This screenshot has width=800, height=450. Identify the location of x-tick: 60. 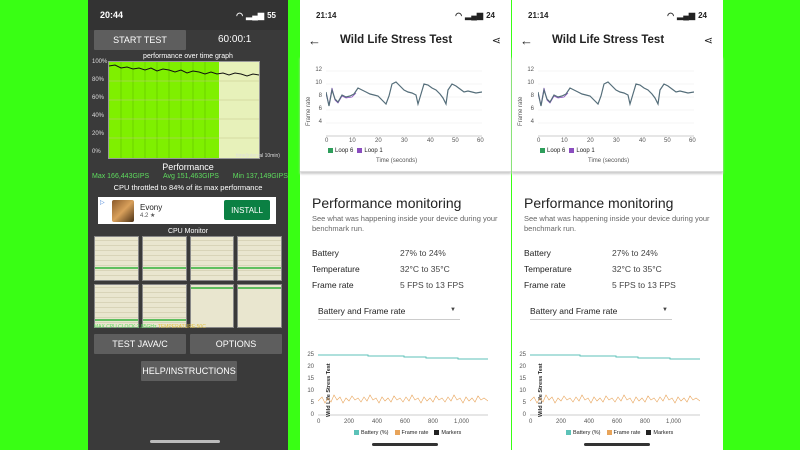
(480, 141).